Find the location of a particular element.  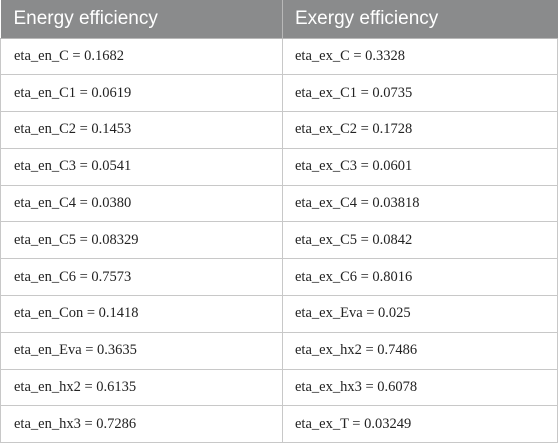

table-row: eta_en_C4 = 0.0380 eta_ex_C4 = 0.03818 is located at coordinates (279, 203).